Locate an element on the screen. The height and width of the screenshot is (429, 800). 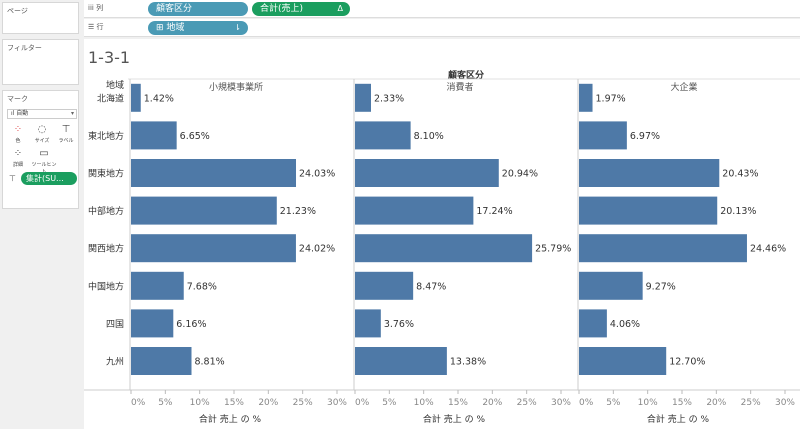
sales-column-pill: 合計(売上) Δ is located at coordinates (301, 9).